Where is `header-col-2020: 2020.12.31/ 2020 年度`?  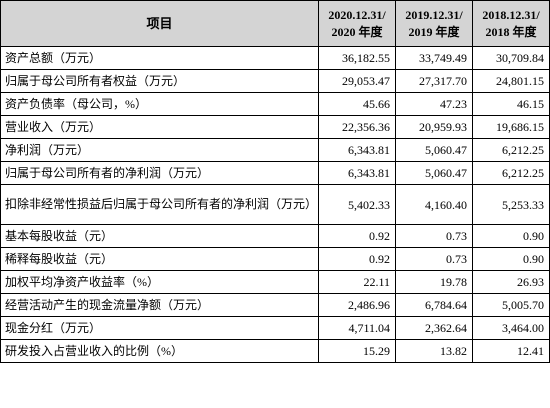
header-col-2020: 2020.12.31/ 2020 年度 is located at coordinates (357, 23).